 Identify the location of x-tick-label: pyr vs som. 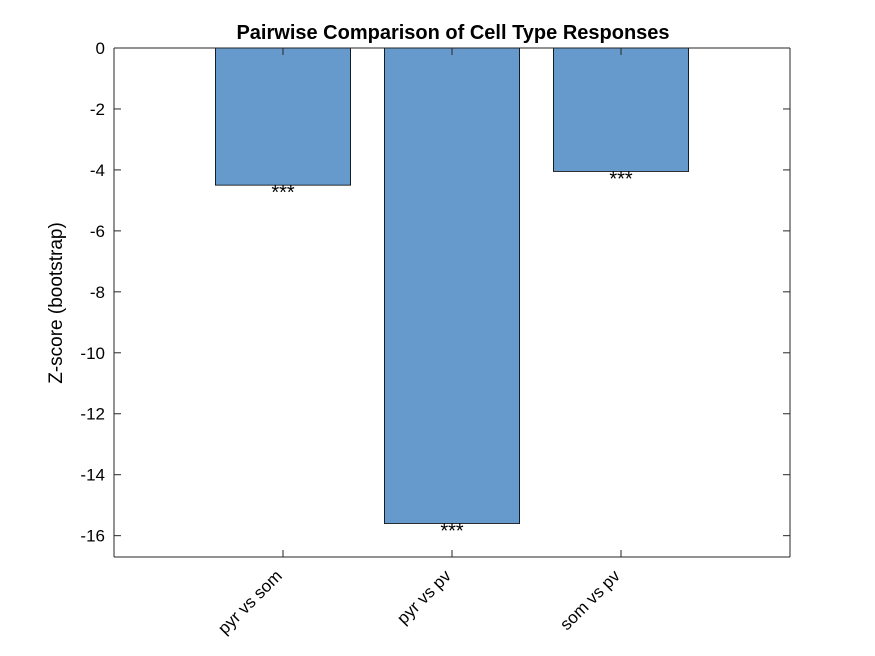
(250, 602).